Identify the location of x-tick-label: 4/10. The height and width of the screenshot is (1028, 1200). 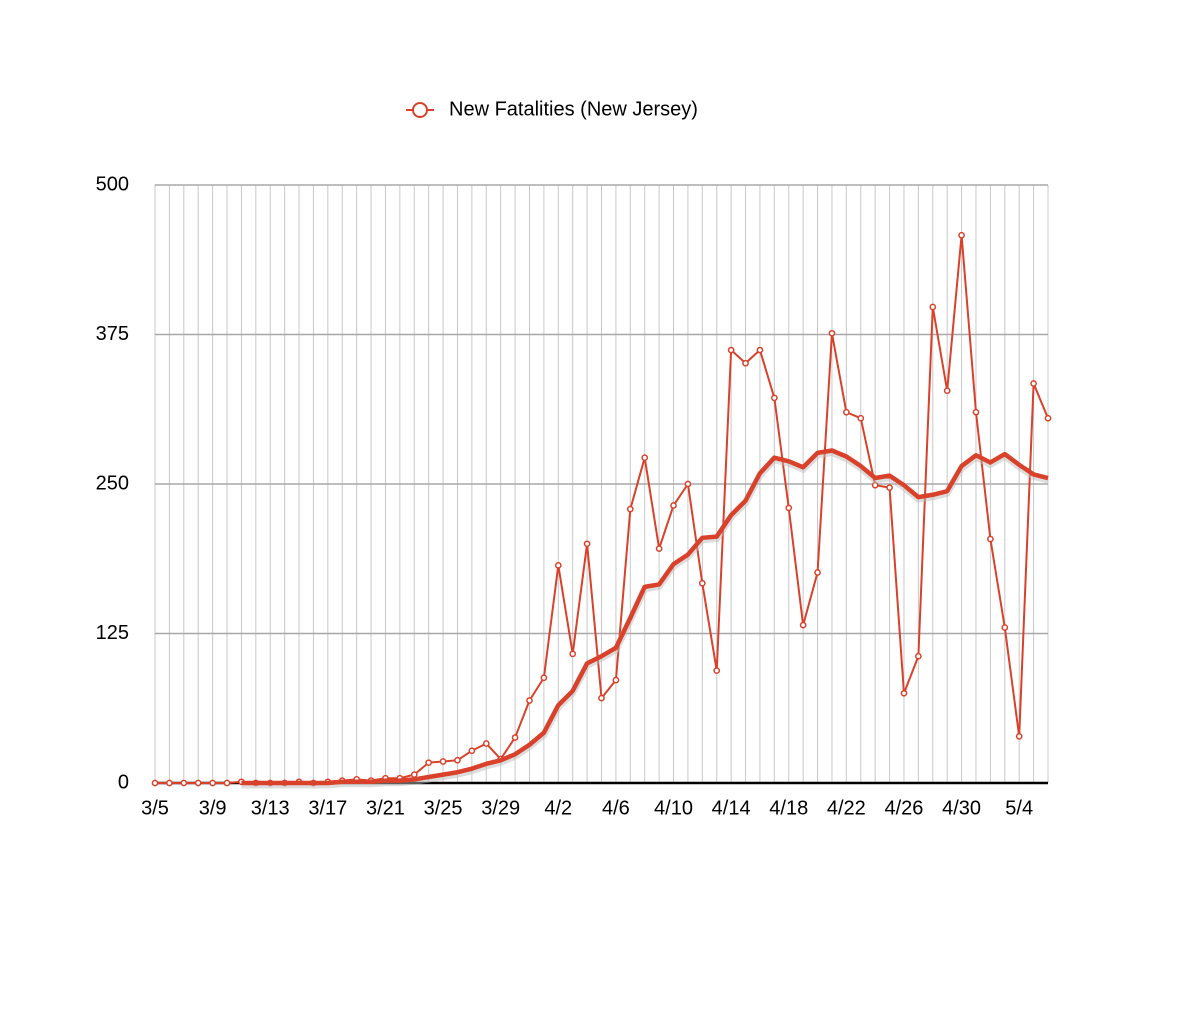
(673, 808).